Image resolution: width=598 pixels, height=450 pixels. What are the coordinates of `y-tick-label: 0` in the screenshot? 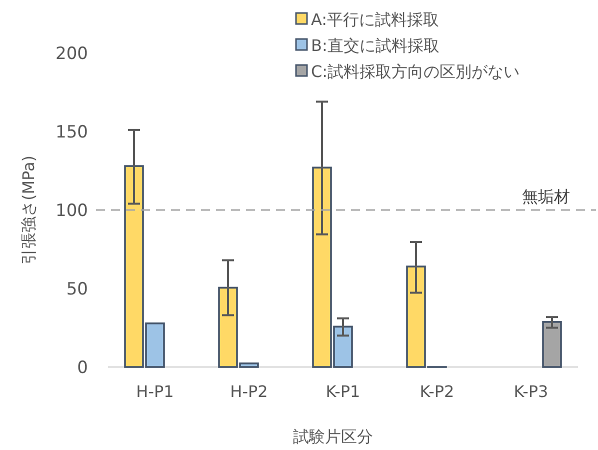 It's located at (82, 368).